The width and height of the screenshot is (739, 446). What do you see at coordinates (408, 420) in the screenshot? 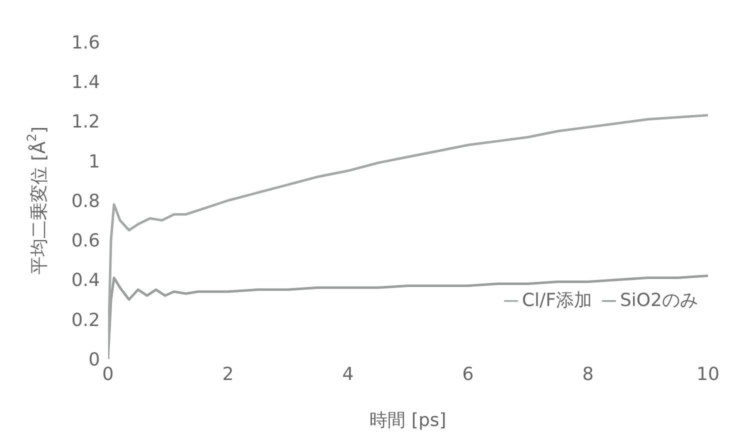
I see `x-axis-title: 時間 [ps]` at bounding box center [408, 420].